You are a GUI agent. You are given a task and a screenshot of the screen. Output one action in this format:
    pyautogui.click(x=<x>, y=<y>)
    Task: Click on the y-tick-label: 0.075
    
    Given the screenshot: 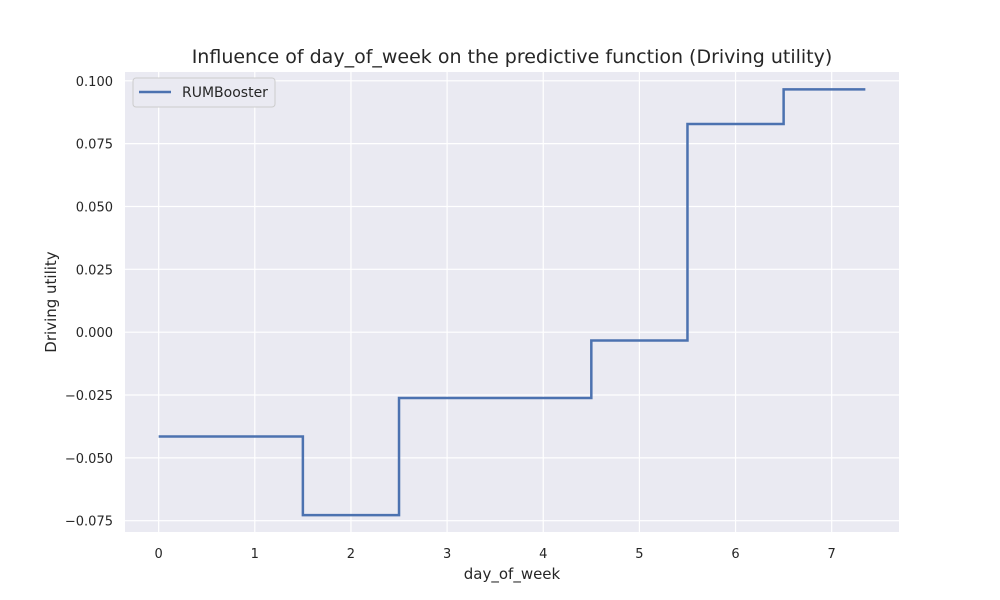 What is the action you would take?
    pyautogui.click(x=94, y=145)
    